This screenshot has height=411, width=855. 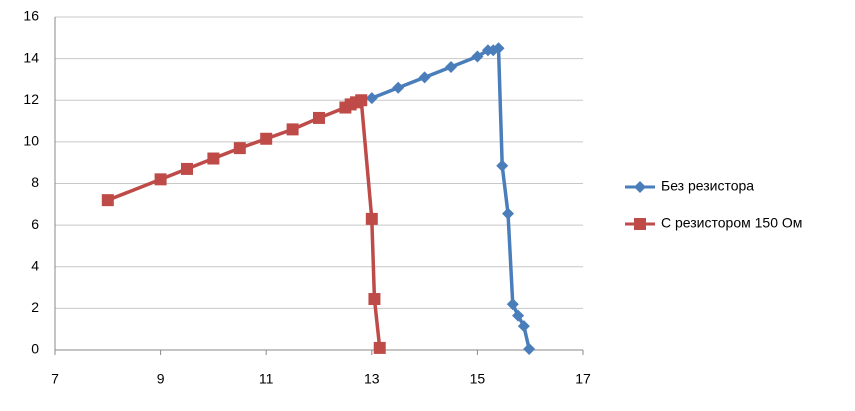 I want to click on y-tick-label: 10, so click(x=31, y=141).